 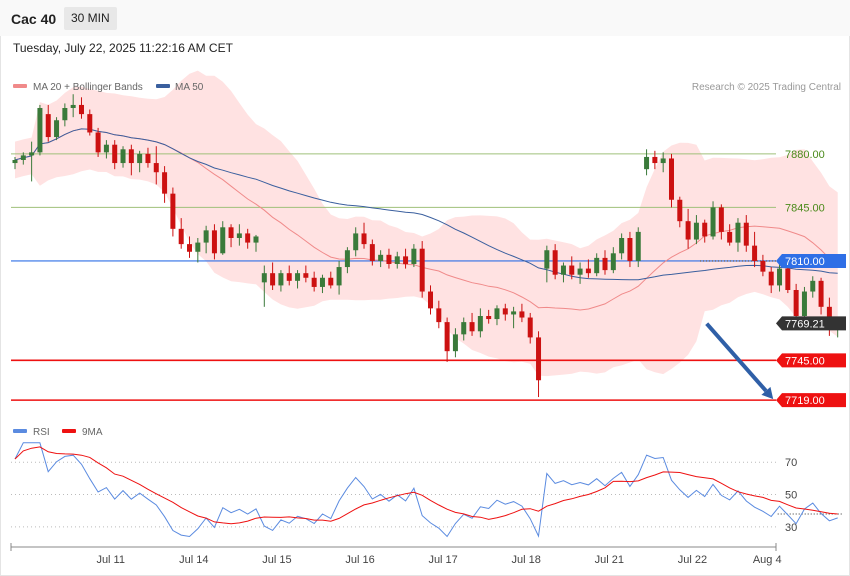 I want to click on support-label: 7745.00, so click(x=805, y=361).